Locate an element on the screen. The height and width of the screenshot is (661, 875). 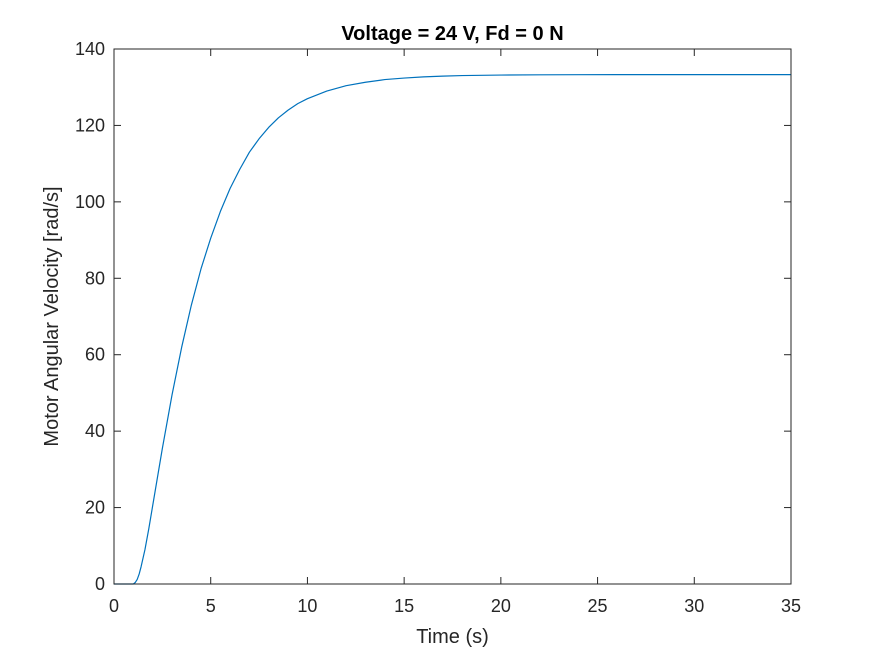
chart-title: Voltage = 24 V, Fd = 0 N is located at coordinates (452, 34).